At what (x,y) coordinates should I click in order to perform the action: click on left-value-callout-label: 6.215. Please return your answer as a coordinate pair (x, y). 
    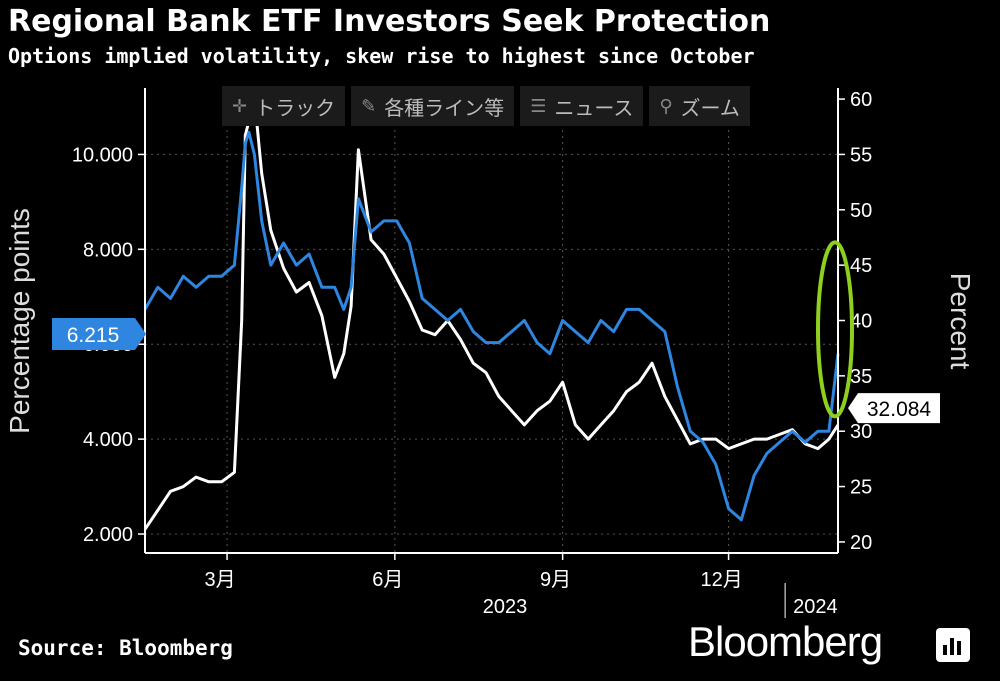
    Looking at the image, I should click on (93, 335).